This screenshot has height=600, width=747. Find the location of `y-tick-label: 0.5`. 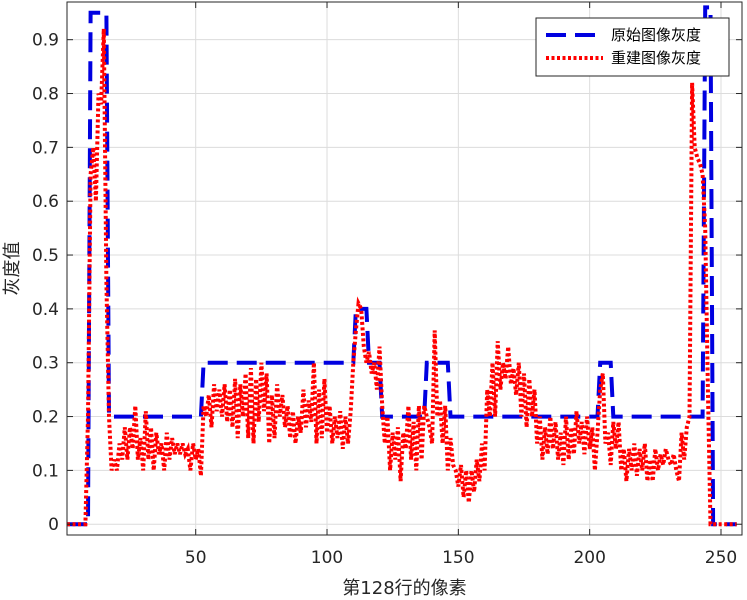

y-tick-label: 0.5 is located at coordinates (45, 256).